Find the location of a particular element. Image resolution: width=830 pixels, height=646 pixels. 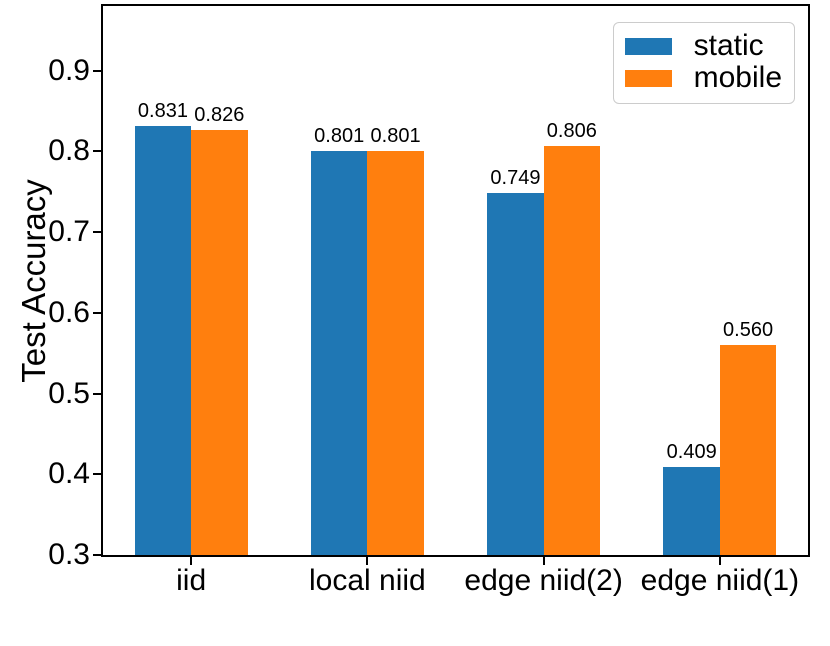

bar-value-label: 0.560 is located at coordinates (748, 330).